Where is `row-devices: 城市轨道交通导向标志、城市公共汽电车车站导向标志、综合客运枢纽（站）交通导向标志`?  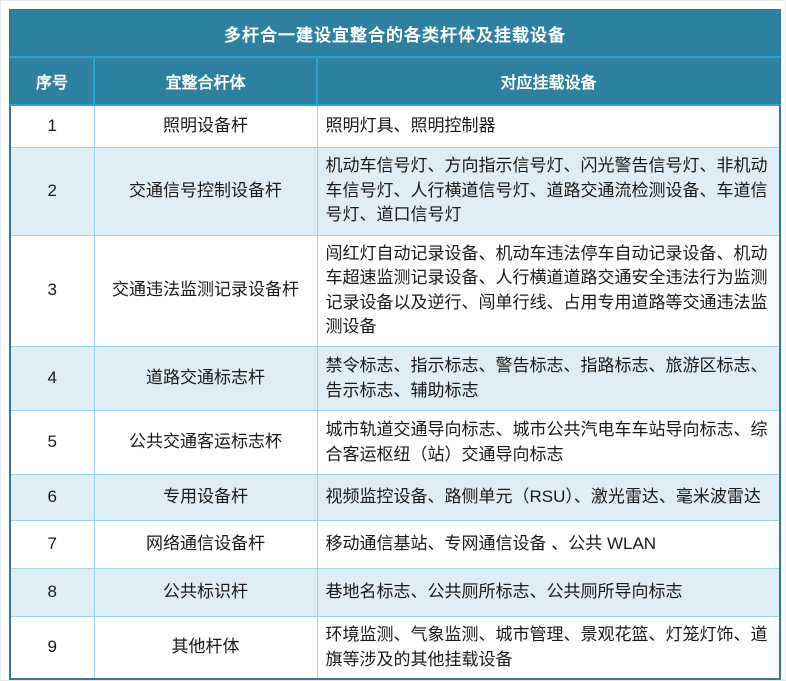 row-devices: 城市轨道交通导向标志、城市公共汽电车车站导向标志、综合客运枢纽（站）交通导向标志 is located at coordinates (548, 443).